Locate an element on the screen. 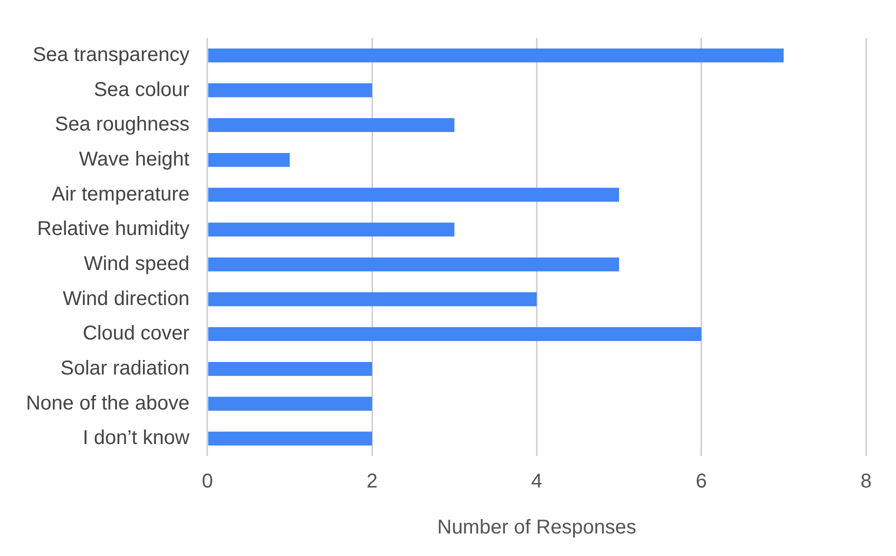 This screenshot has height=556, width=896. y-tick-label: Solar radiation is located at coordinates (125, 368).